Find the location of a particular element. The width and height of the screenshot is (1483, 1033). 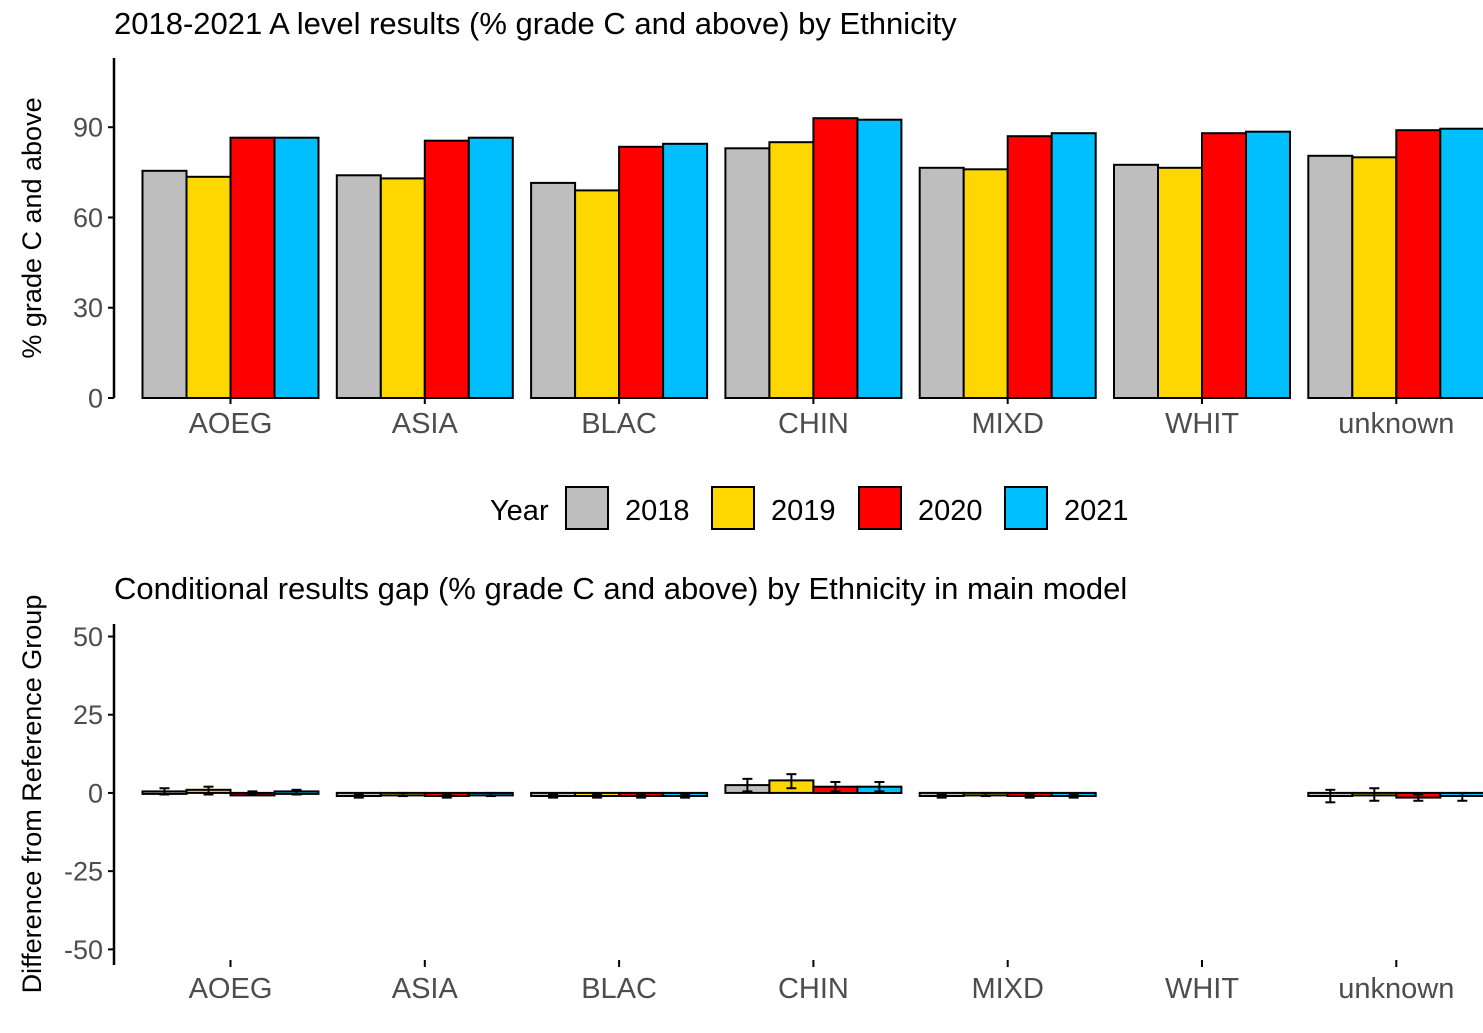

legend-item-2020: 2020 is located at coordinates (920, 508).